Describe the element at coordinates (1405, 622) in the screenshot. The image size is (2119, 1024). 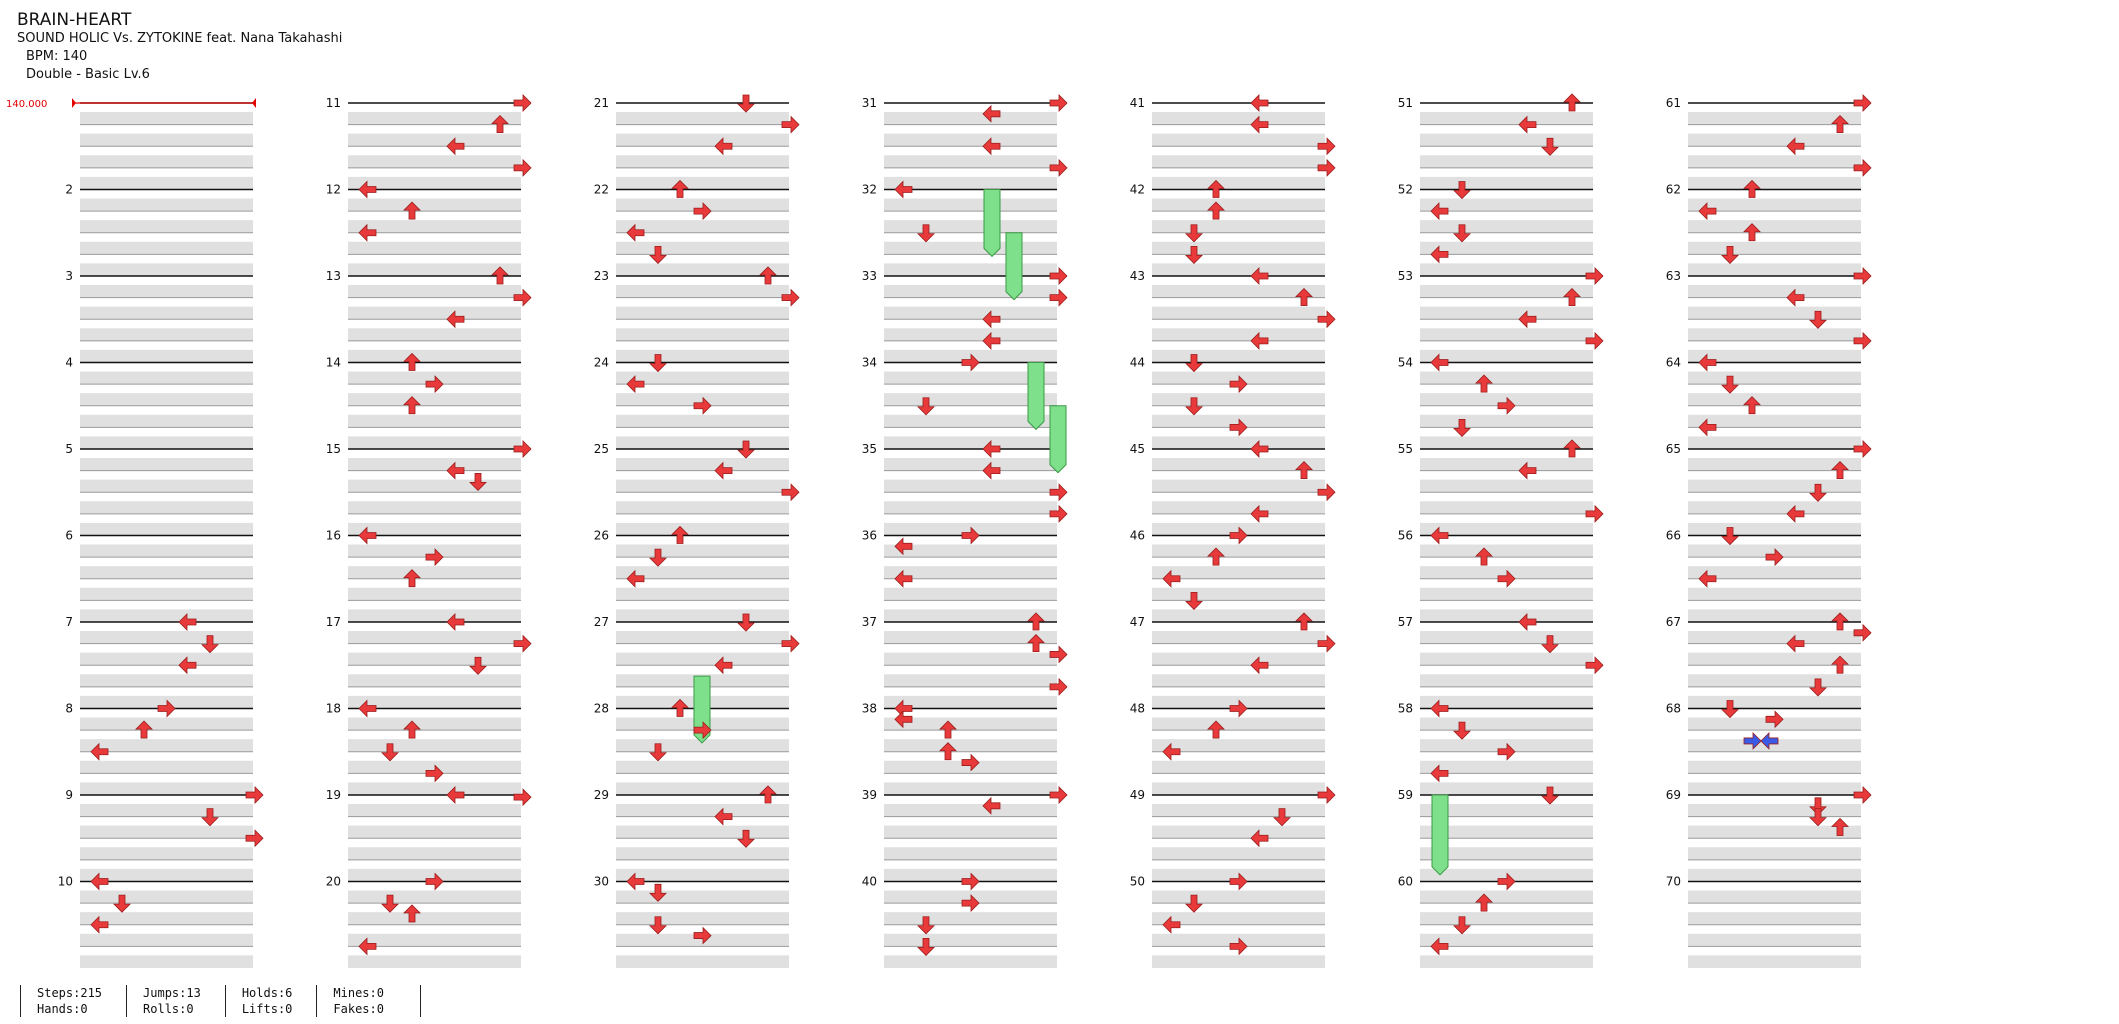
I see `measure-number: 57` at that location.